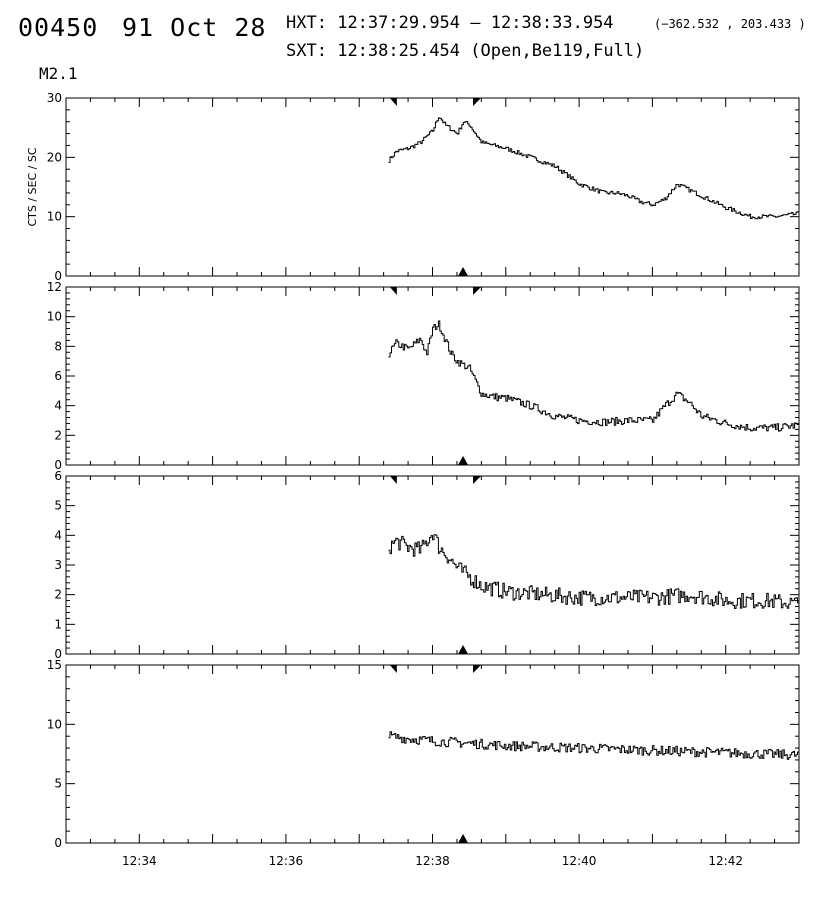  What do you see at coordinates (579, 861) in the screenshot?
I see `x-tick-label: 12:40` at bounding box center [579, 861].